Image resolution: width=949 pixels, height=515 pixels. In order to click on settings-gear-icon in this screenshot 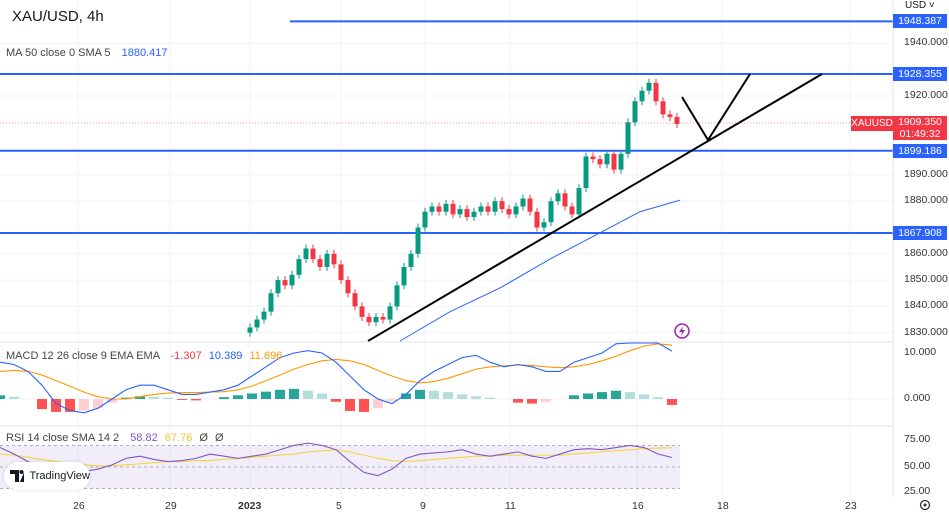, I will do `click(925, 505)`.